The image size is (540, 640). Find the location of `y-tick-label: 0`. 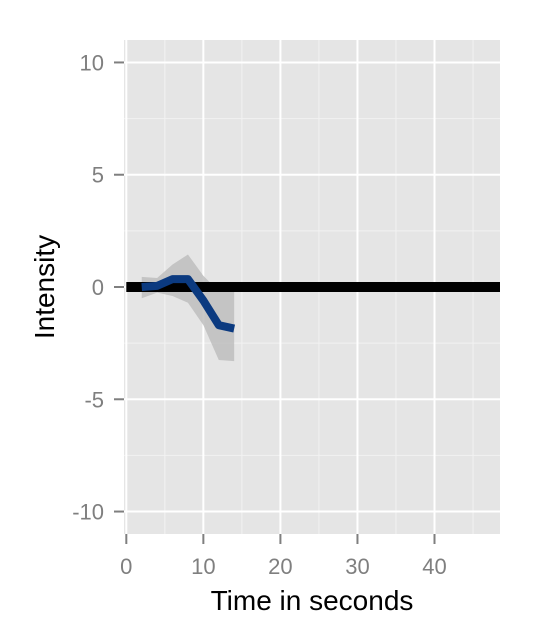

y-tick-label: 0 is located at coordinates (98, 287).